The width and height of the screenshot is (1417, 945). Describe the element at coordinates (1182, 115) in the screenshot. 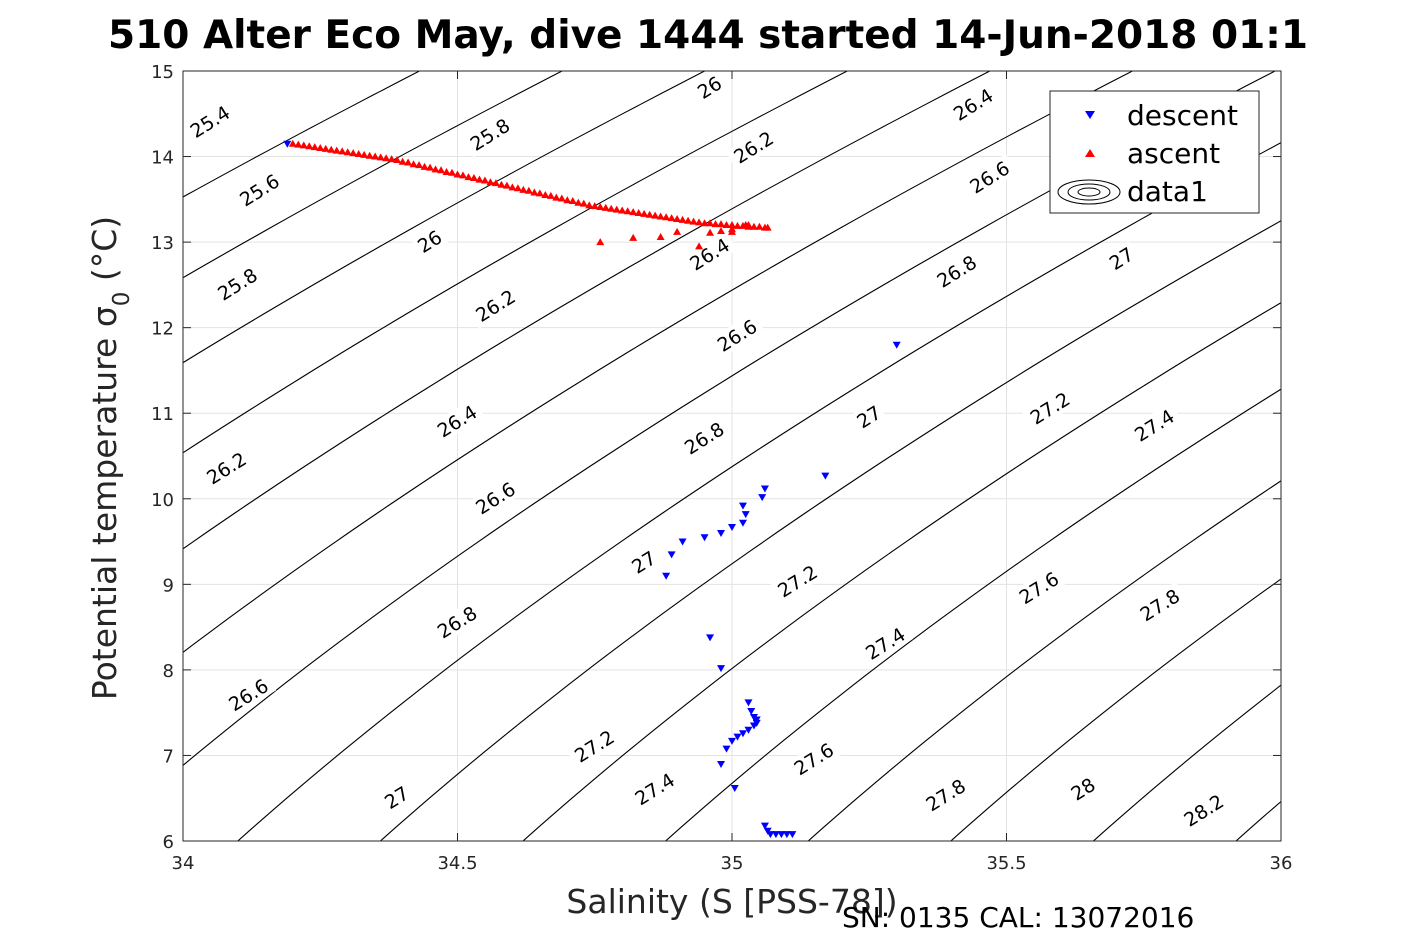

I see `legend-descent-label: descent` at that location.